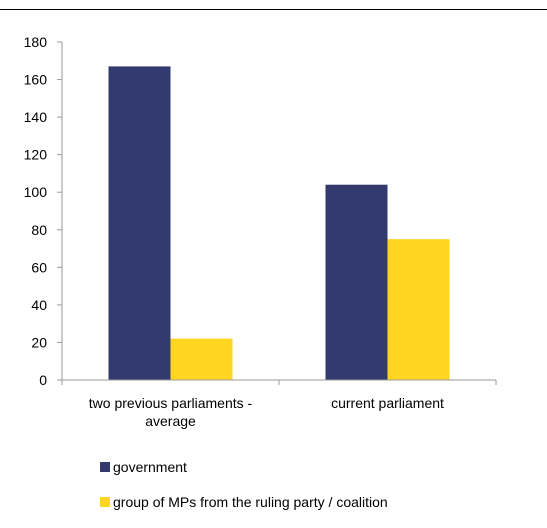 This screenshot has height=528, width=547. What do you see at coordinates (39, 342) in the screenshot?
I see `y-tick-label: 20` at bounding box center [39, 342].